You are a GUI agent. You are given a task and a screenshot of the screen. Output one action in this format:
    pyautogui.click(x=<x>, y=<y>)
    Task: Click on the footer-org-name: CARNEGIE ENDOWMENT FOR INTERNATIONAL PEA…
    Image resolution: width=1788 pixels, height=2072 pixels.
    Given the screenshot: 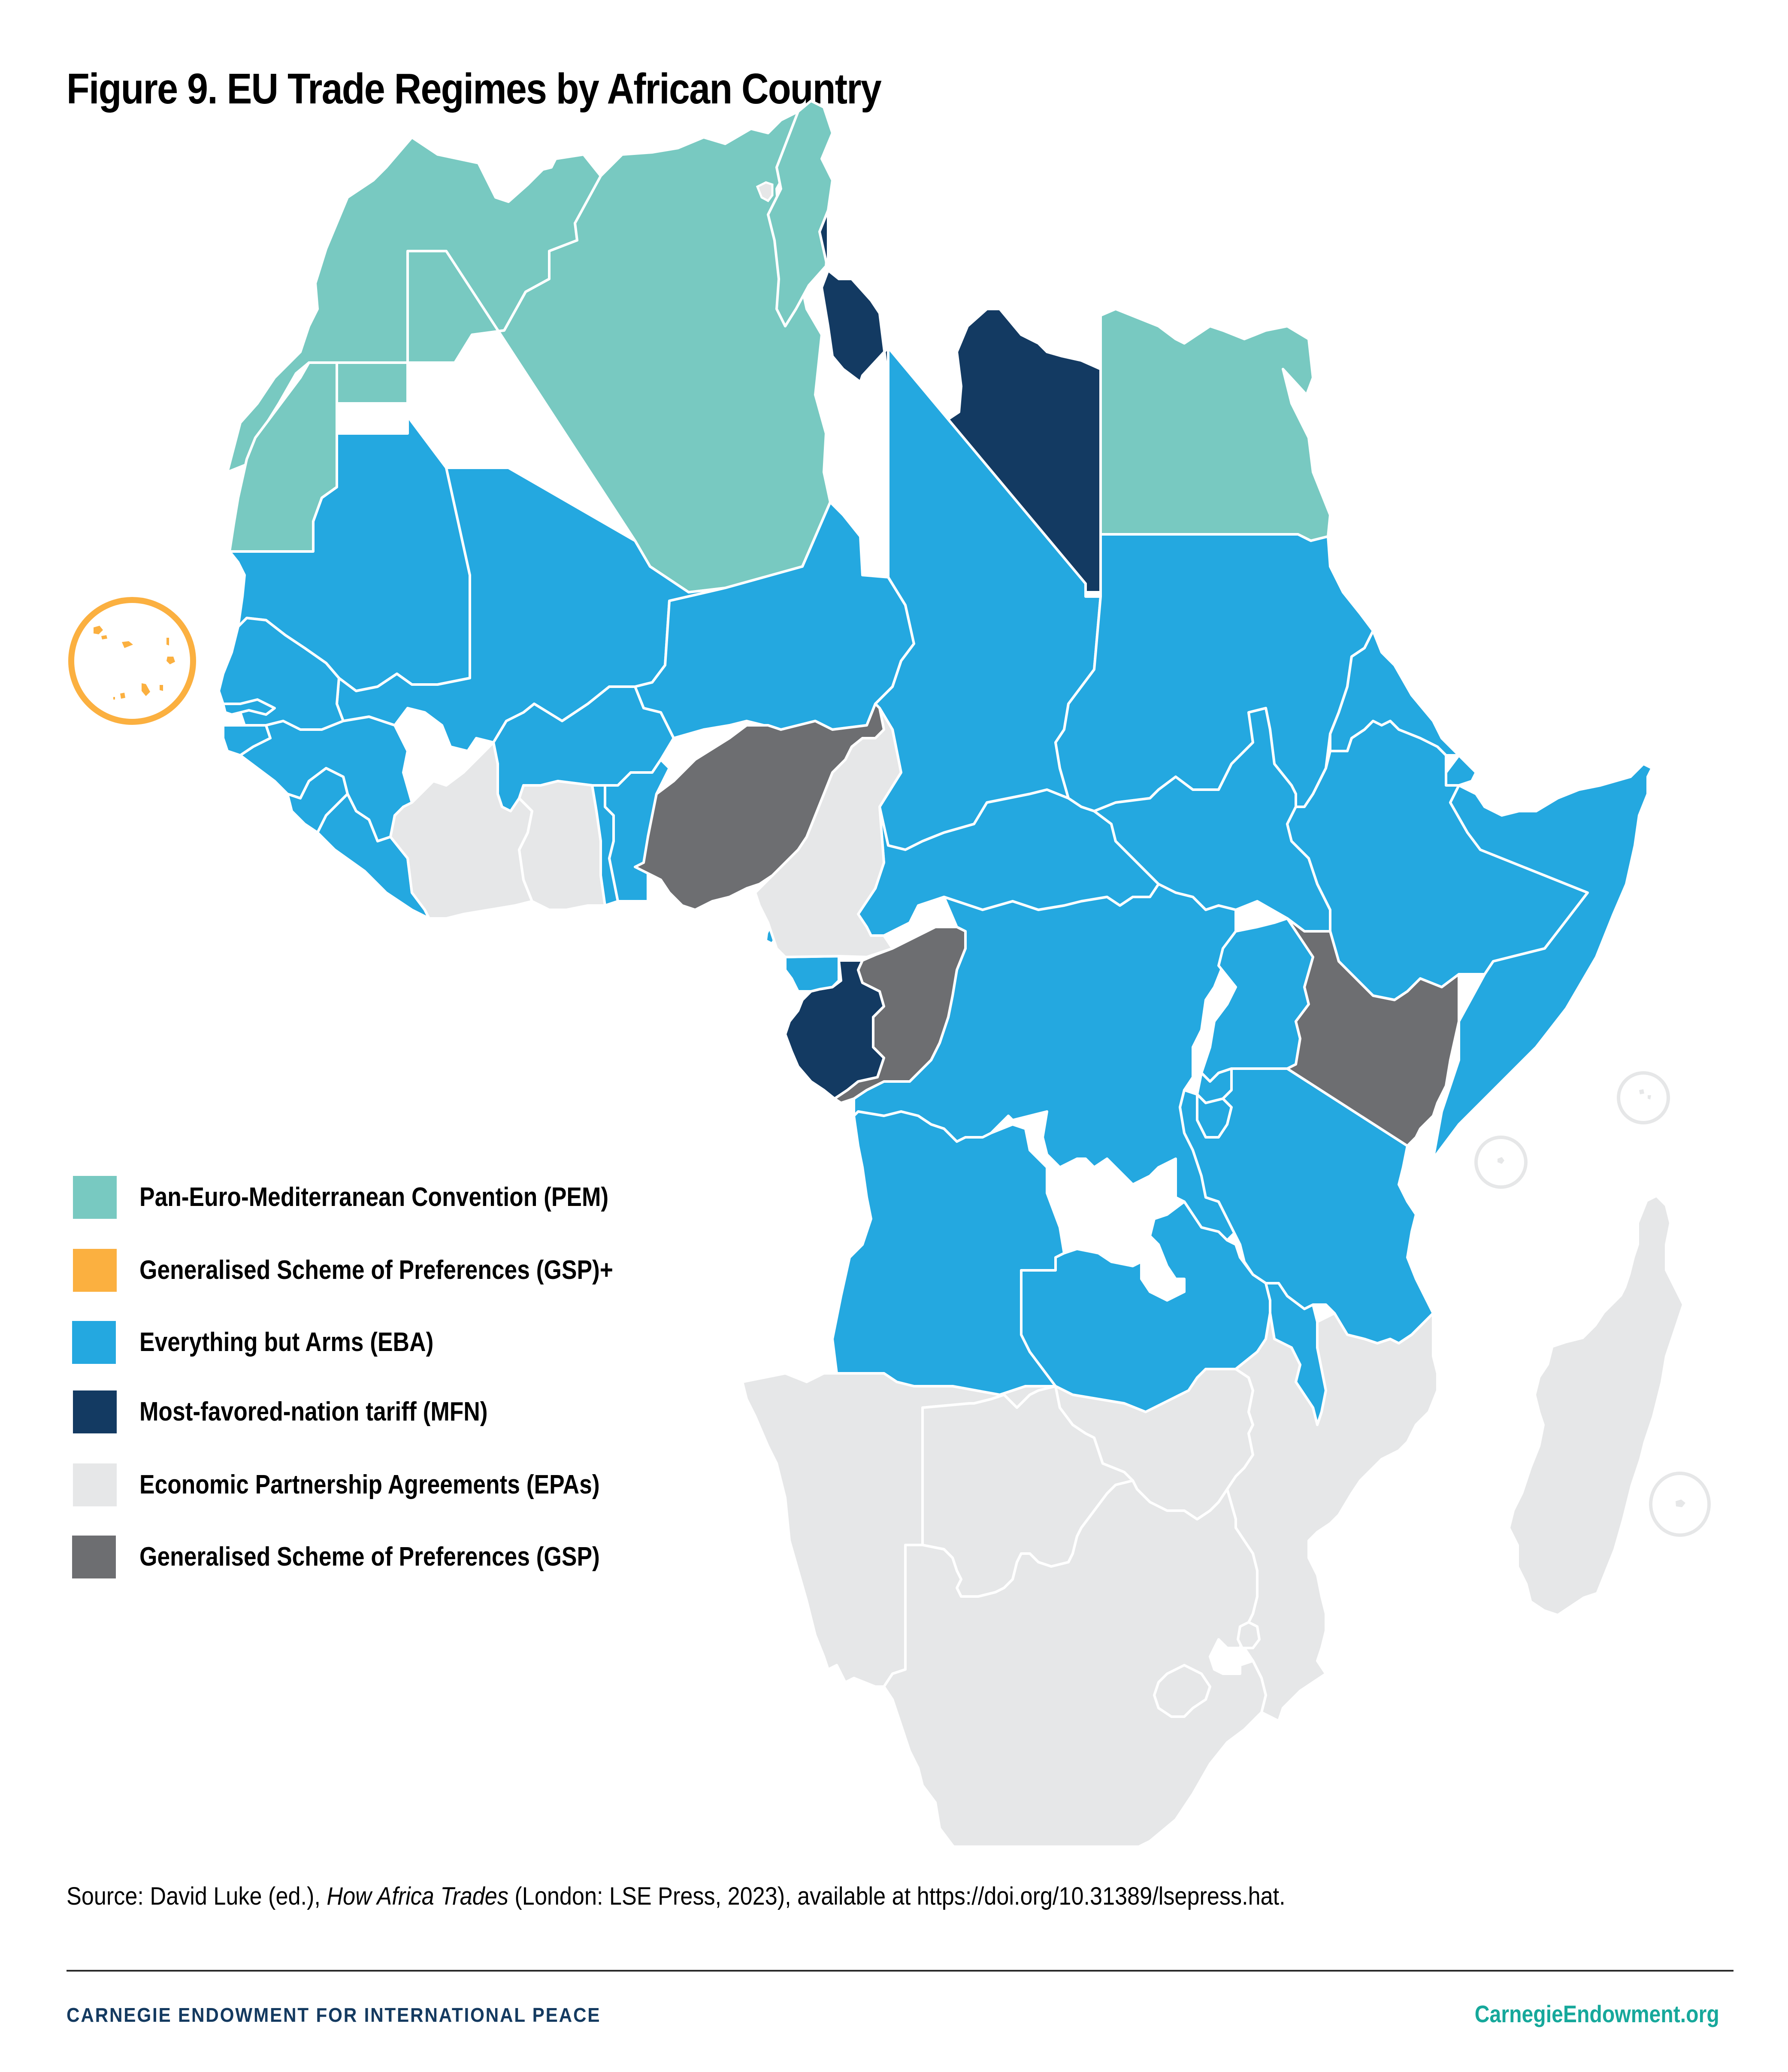 What is the action you would take?
    pyautogui.click(x=334, y=2015)
    